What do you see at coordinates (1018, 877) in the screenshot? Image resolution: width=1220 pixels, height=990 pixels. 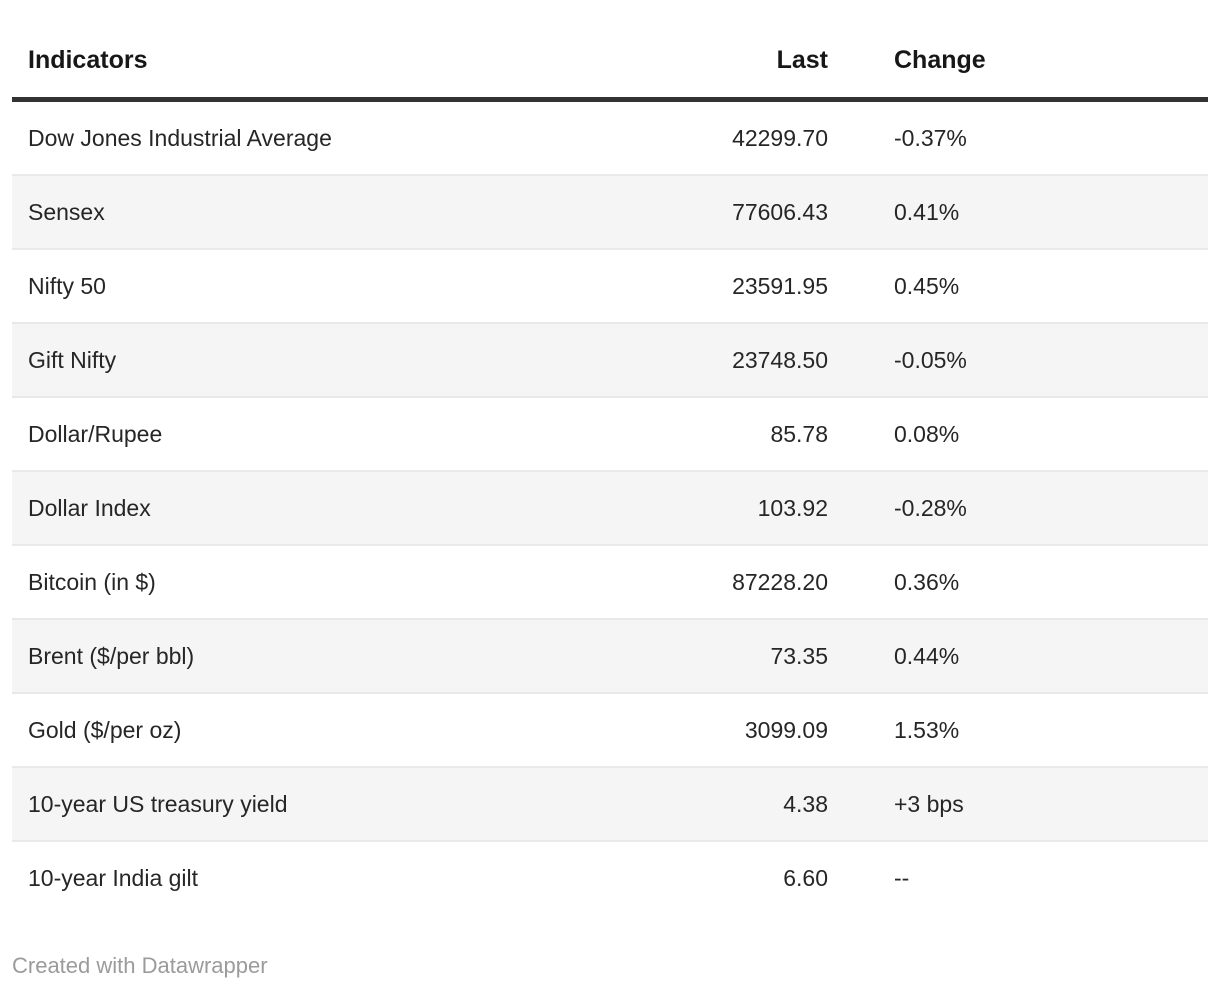 I see `change-value-cell: --` at bounding box center [1018, 877].